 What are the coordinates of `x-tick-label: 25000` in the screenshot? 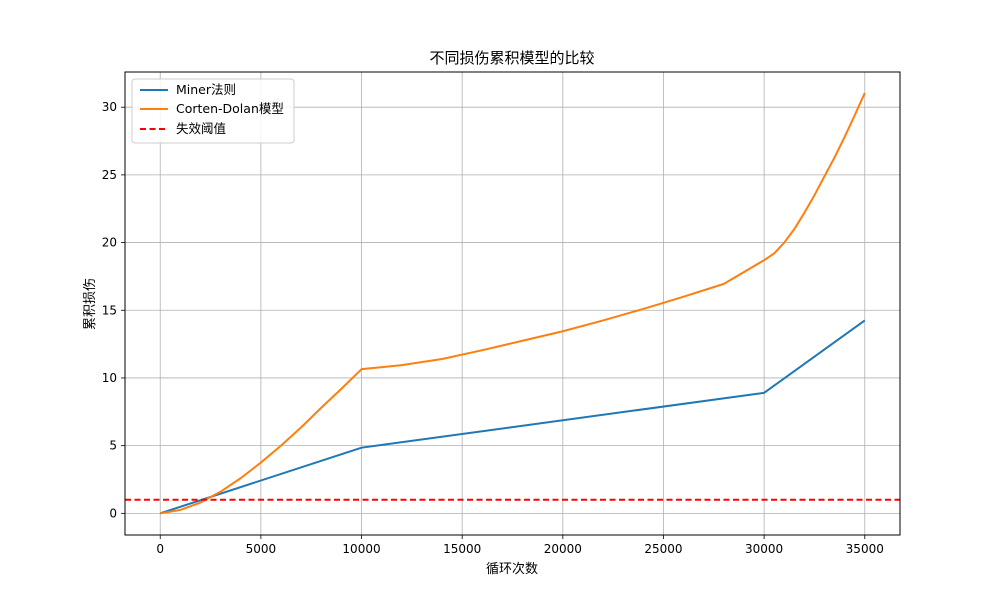 It's located at (663, 549).